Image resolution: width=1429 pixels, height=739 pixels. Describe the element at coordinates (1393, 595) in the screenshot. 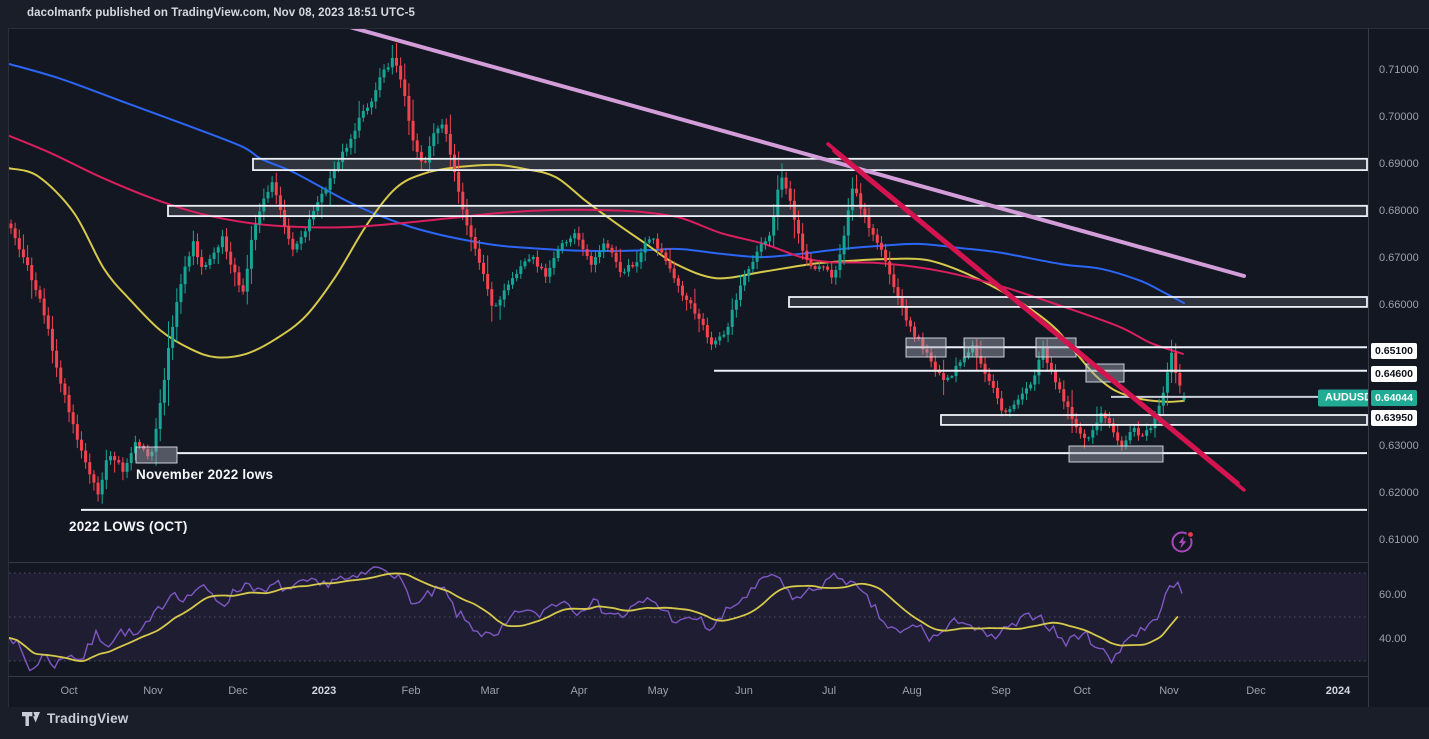

I see `rsi-tick: 60.00` at that location.